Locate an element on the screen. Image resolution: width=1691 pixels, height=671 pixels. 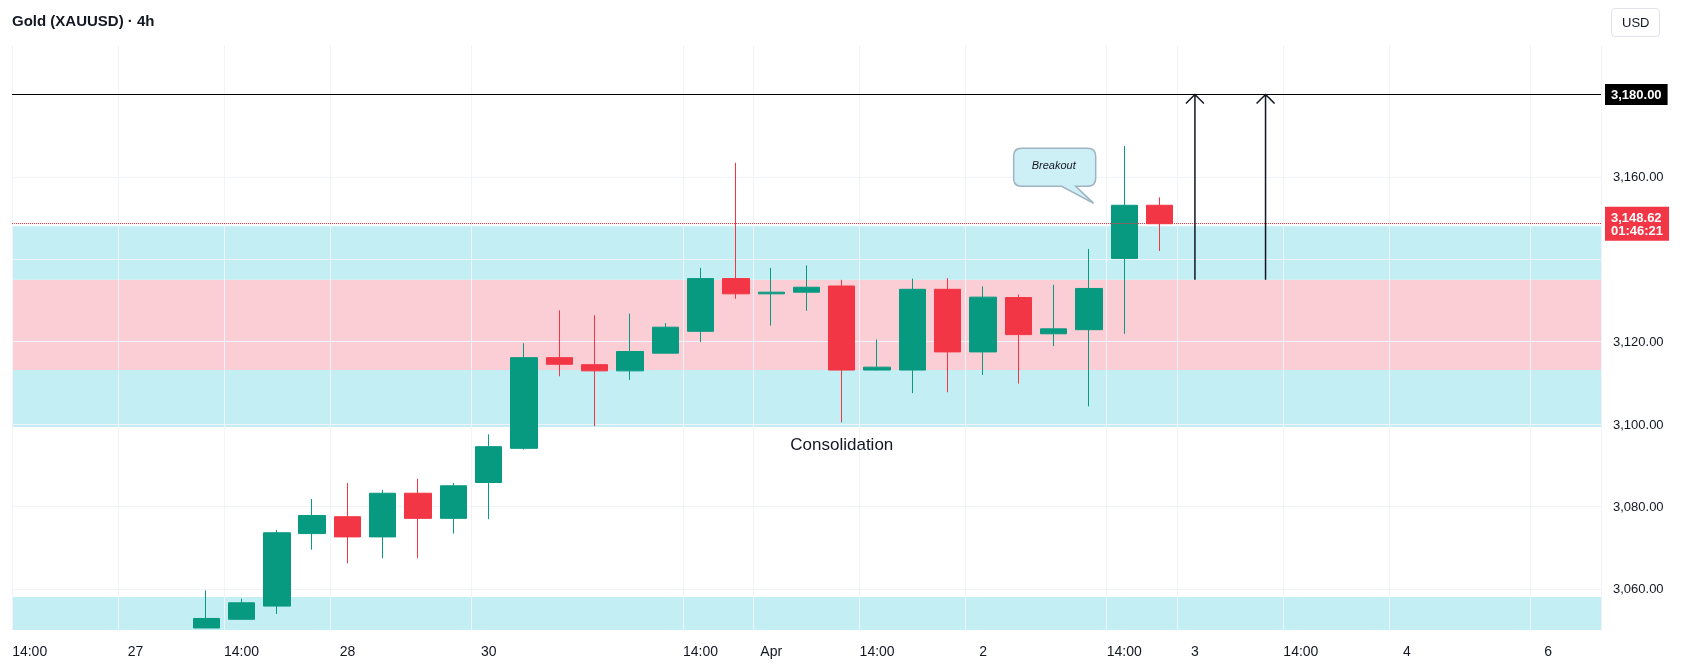
y-tick-label: 3,080.00 is located at coordinates (1638, 506).